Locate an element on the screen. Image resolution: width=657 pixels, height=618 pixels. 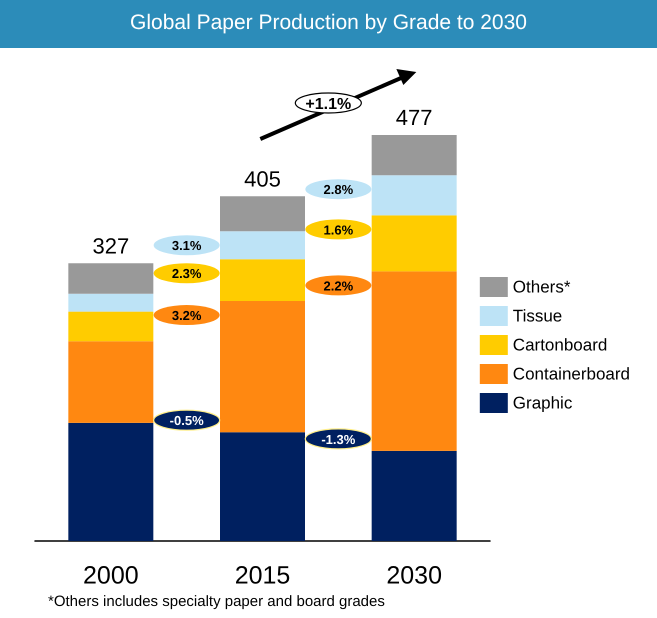
annotation: 3.1% is located at coordinates (187, 246).